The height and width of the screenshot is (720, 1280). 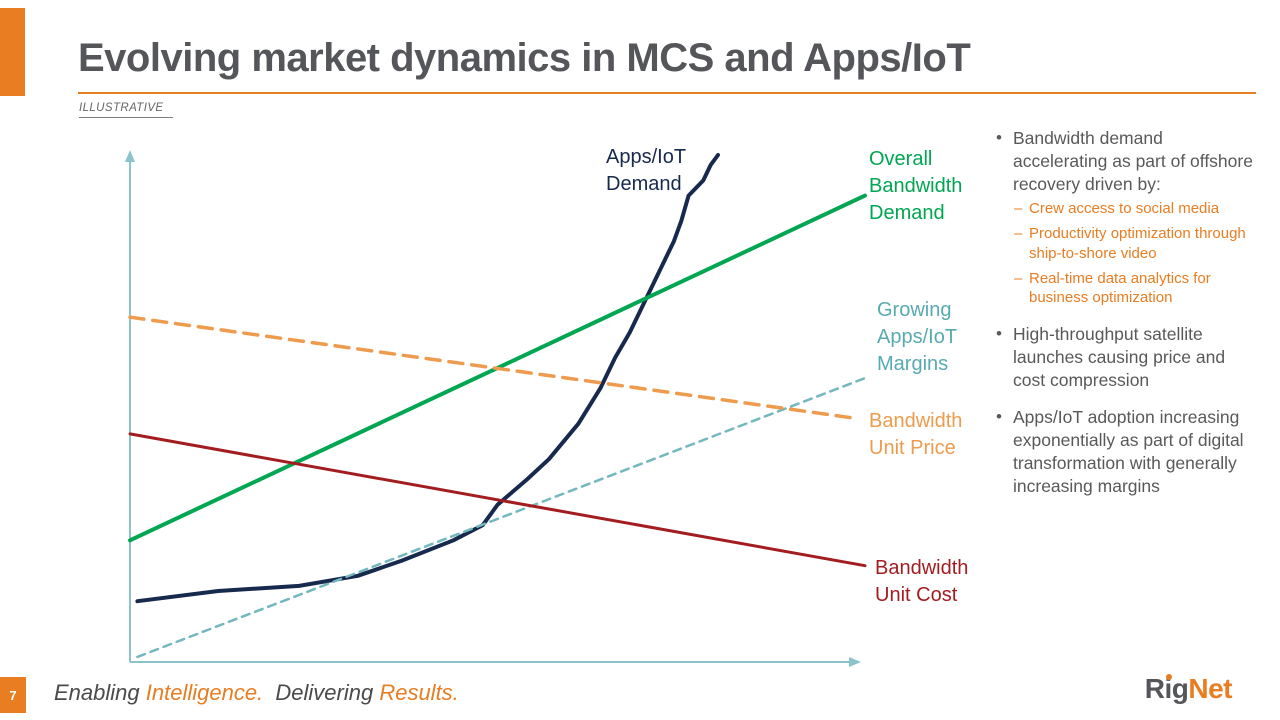 What do you see at coordinates (916, 186) in the screenshot?
I see `label-overall-bandwidth-demand: Overall Bandwidth Demand` at bounding box center [916, 186].